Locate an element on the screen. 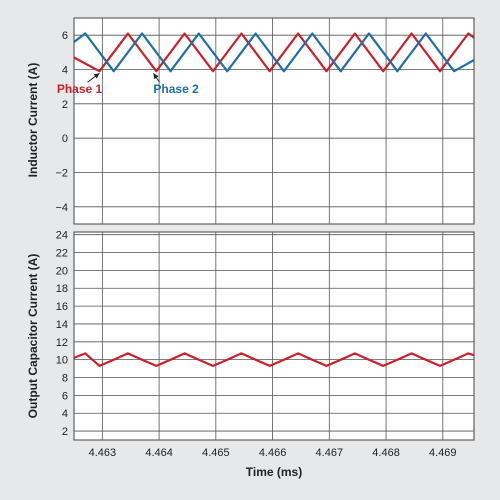  y-tick-label: 8 is located at coordinates (65, 379).